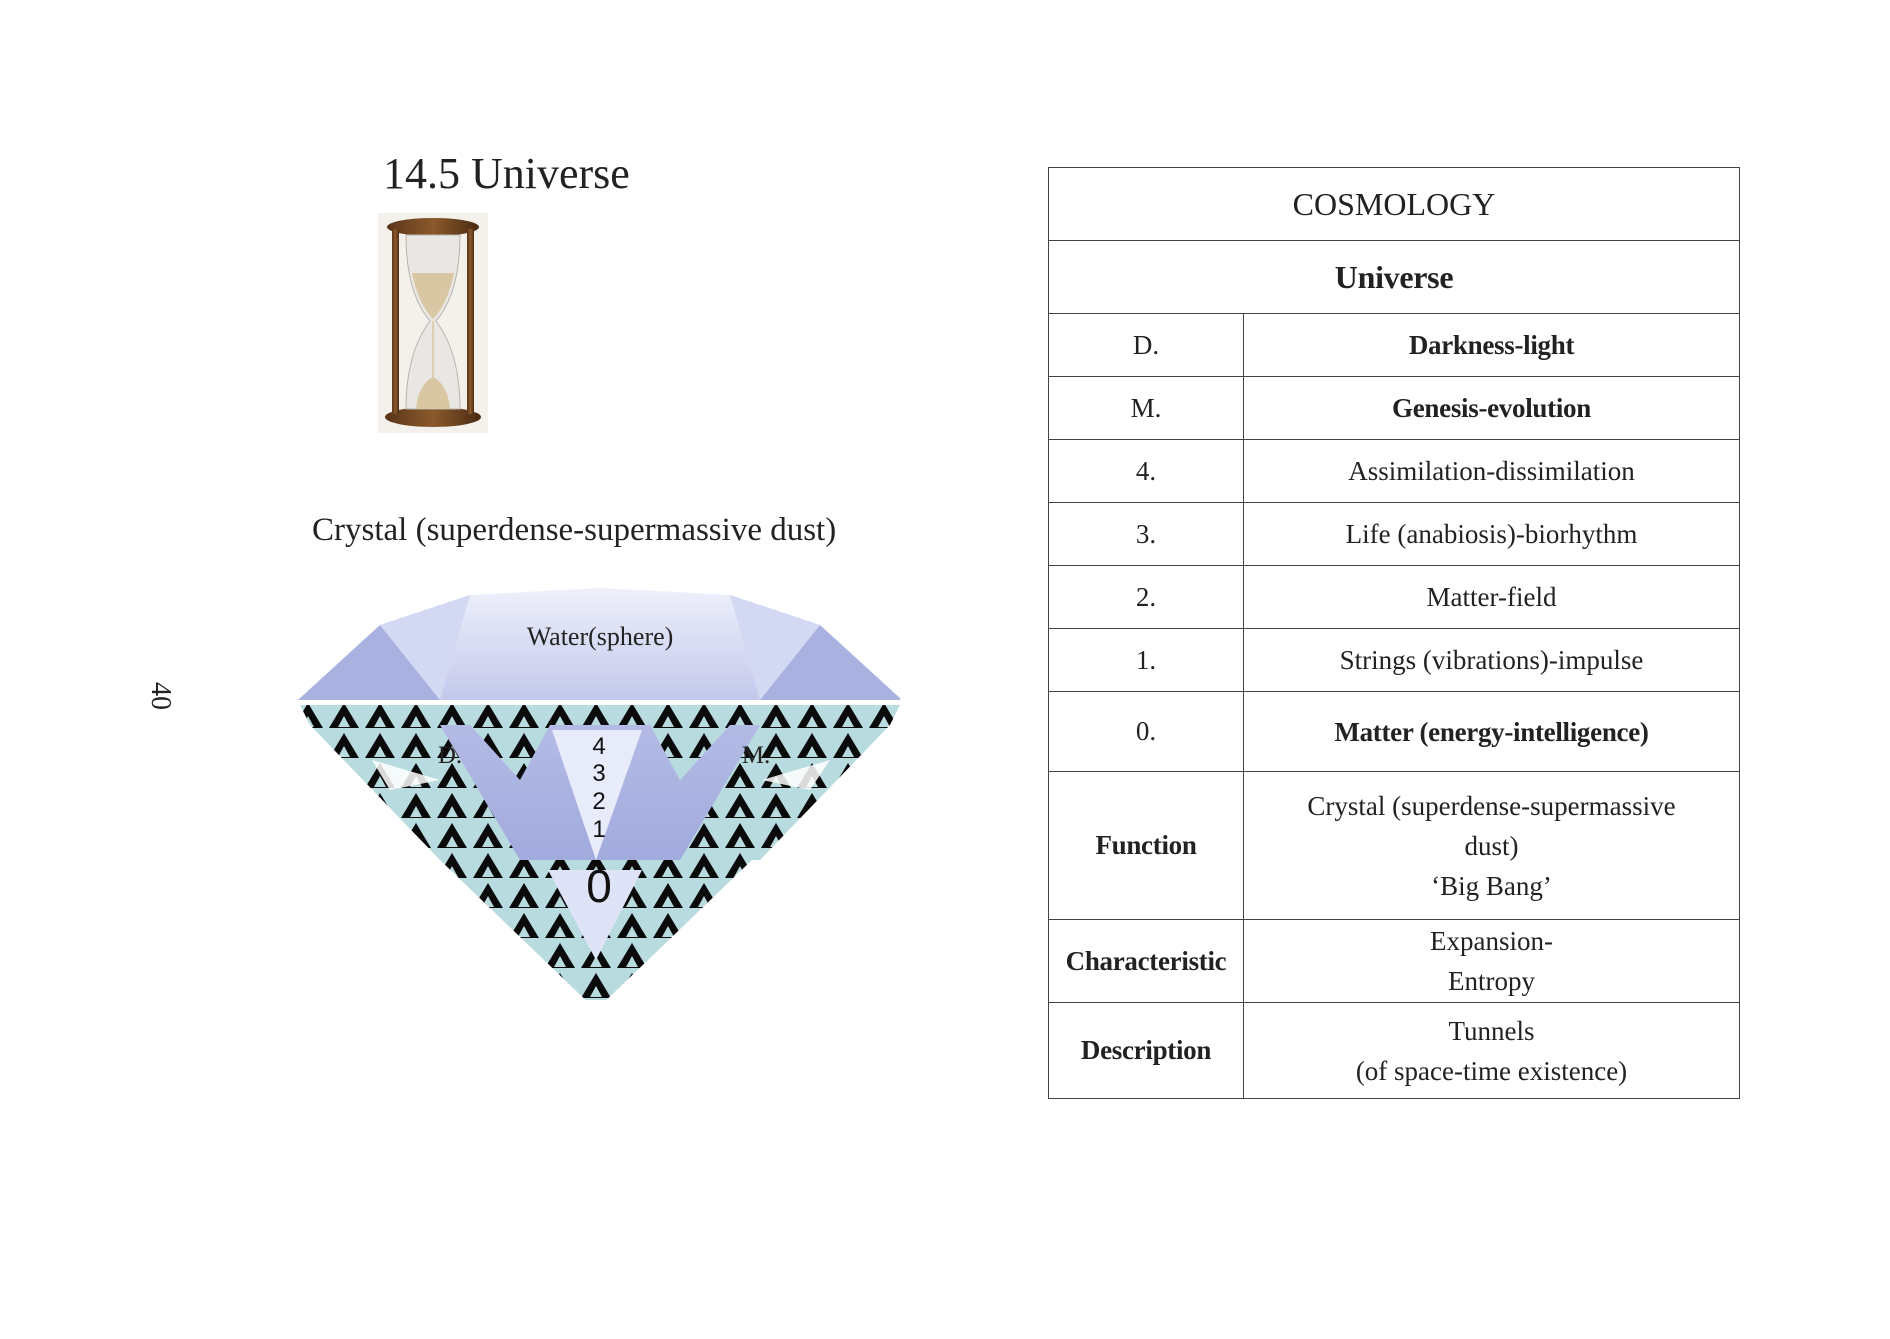  I want to click on crown-label: Water(sphere), so click(600, 636).